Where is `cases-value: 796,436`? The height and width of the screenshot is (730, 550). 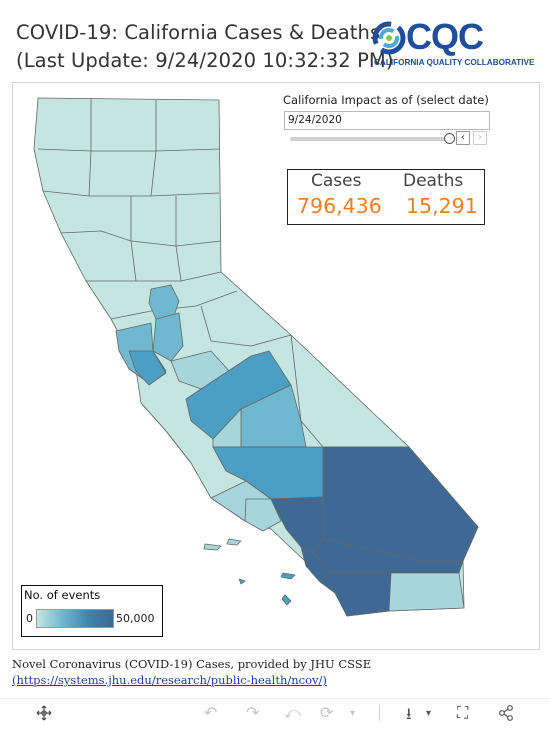 cases-value: 796,436 is located at coordinates (339, 206).